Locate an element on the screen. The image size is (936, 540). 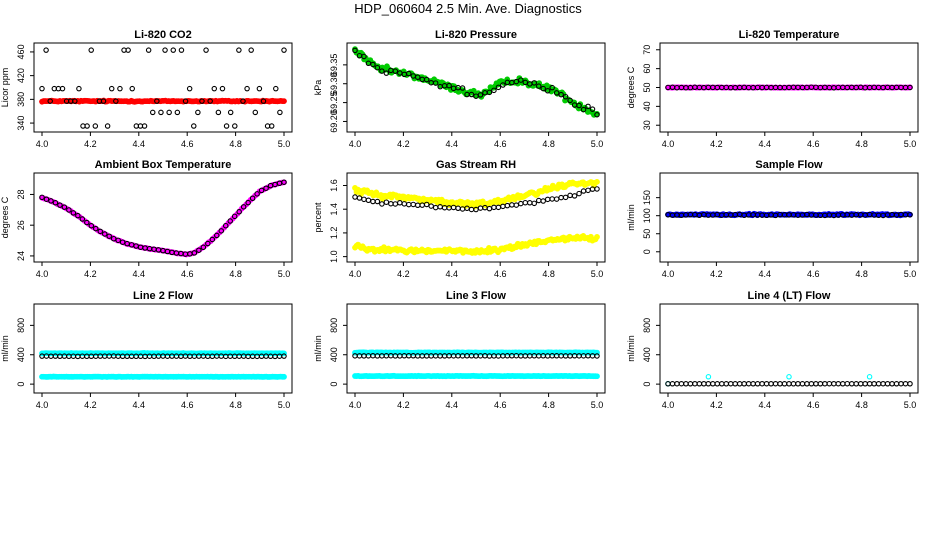
y-tick-label: 69.35 is located at coordinates (334, 65).